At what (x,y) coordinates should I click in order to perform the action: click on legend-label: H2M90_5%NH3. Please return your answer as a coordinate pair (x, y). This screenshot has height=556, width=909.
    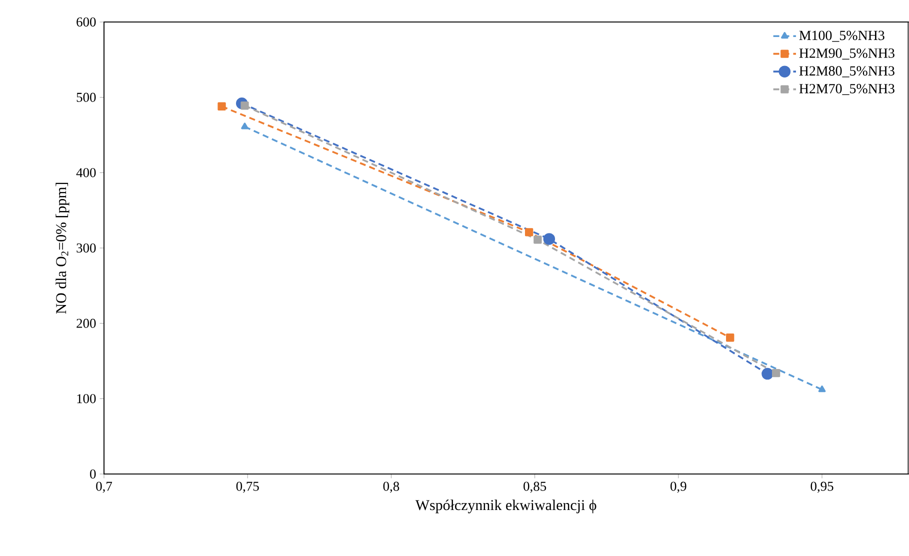
    Looking at the image, I should click on (846, 54).